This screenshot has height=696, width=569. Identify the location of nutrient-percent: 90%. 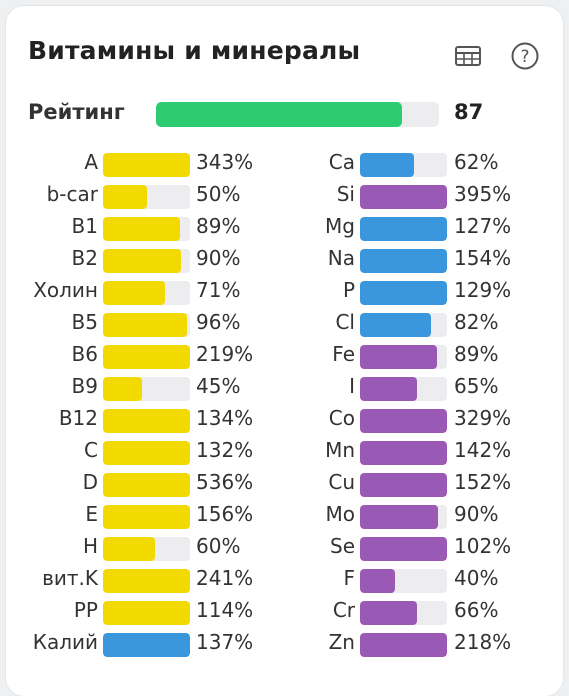
(218, 258).